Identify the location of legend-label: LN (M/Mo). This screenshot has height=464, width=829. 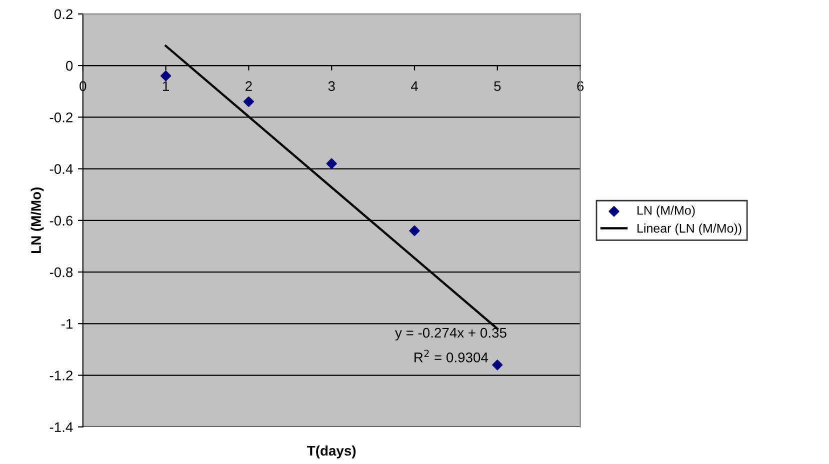
(666, 212).